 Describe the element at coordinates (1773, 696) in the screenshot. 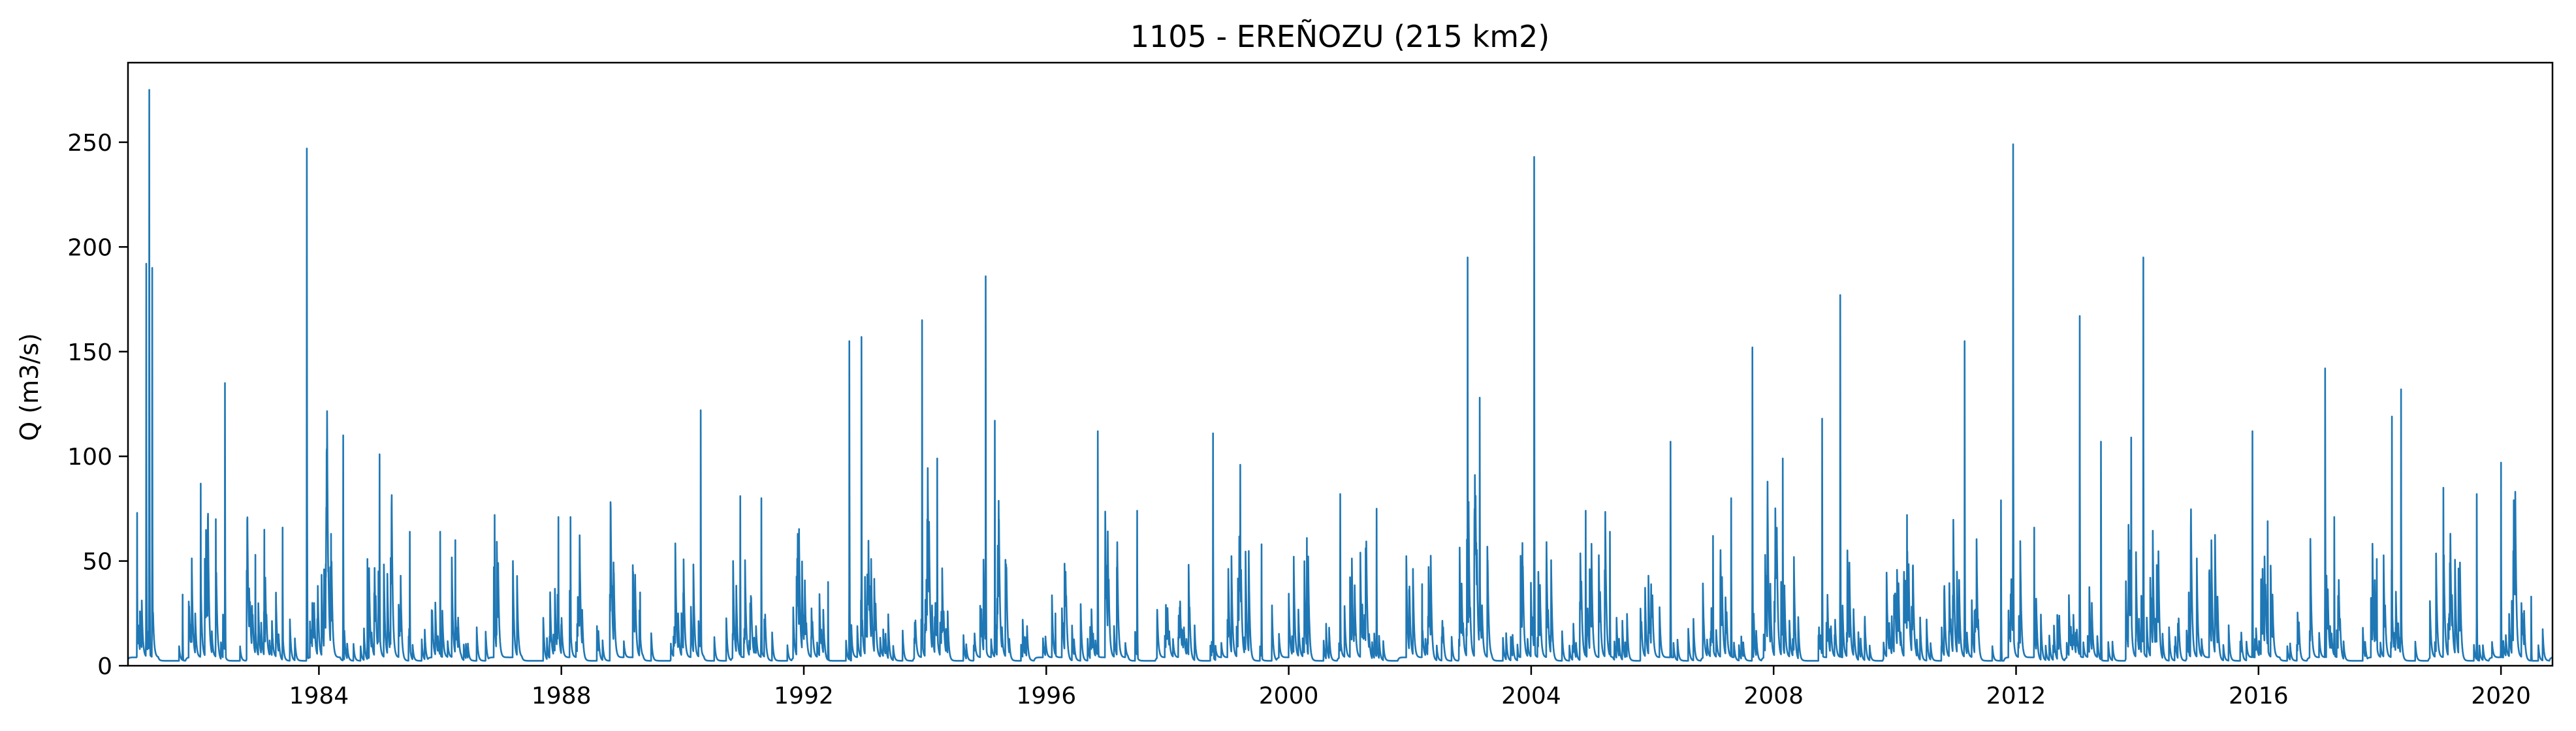

I see `x-tick-label: 2008` at that location.